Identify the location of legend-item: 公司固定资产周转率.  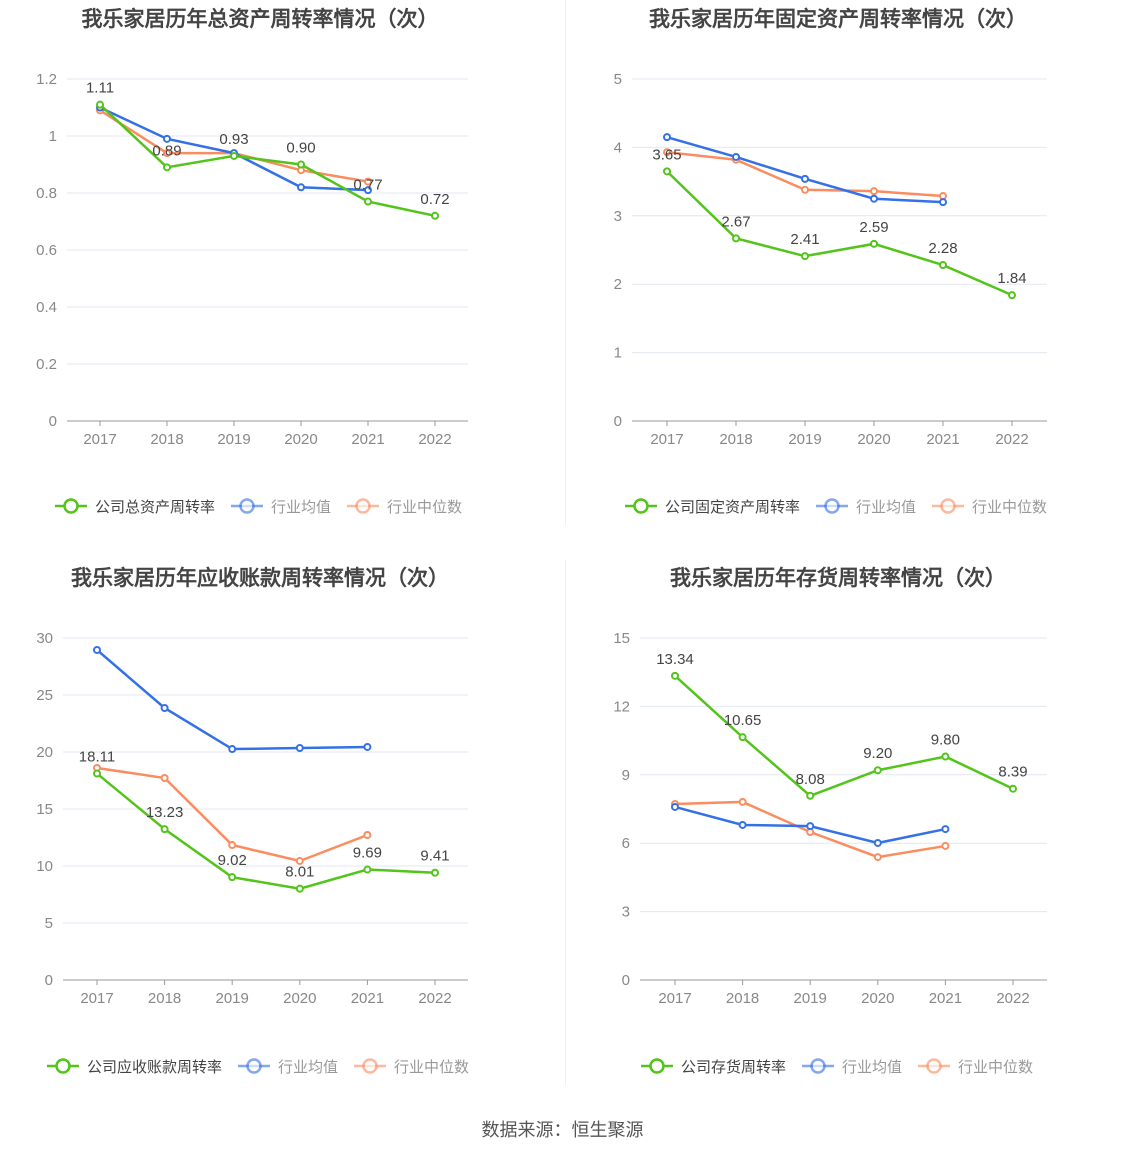
(712, 507).